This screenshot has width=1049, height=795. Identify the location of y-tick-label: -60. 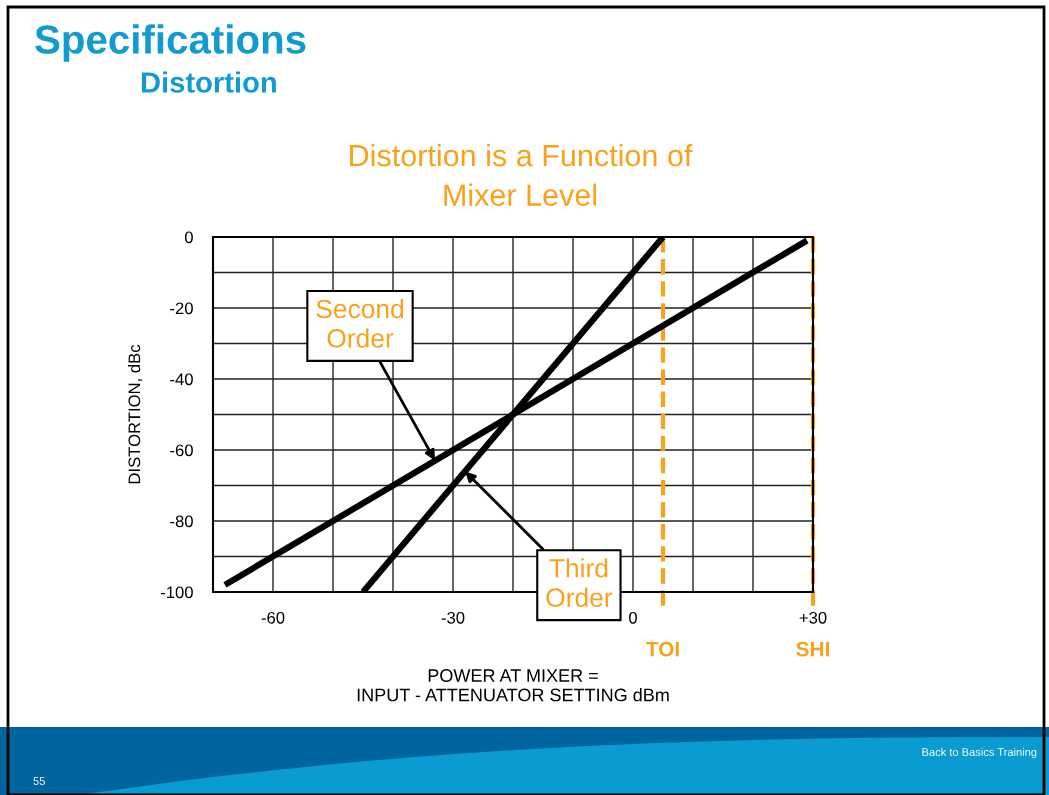
(181, 450).